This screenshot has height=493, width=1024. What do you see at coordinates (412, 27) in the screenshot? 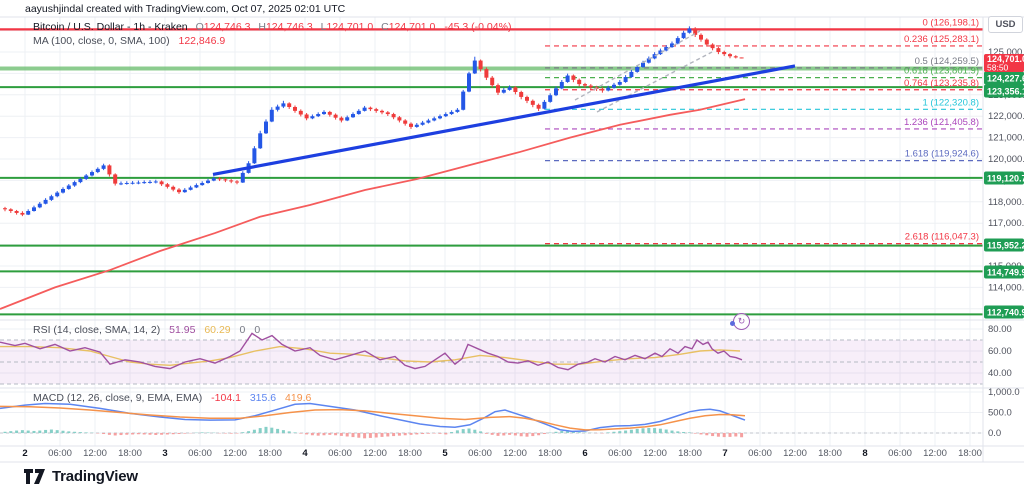
I see `ohlc-close-value: 124,701.0` at bounding box center [412, 27].